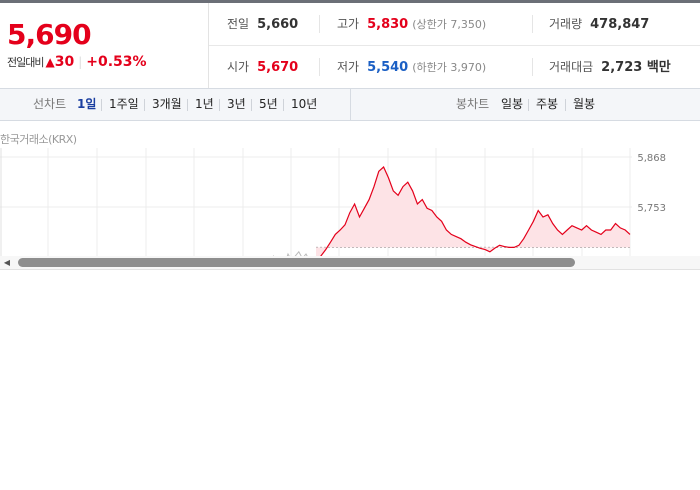 The height and width of the screenshot is (490, 700). Describe the element at coordinates (584, 104) in the screenshot. I see `candle-button-monthly: 월봉` at that location.